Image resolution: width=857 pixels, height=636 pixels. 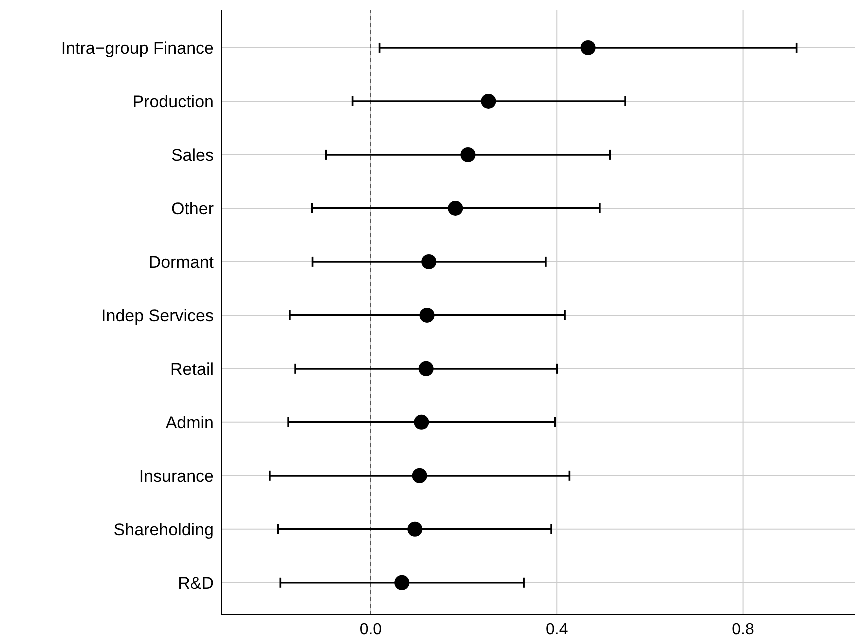 What do you see at coordinates (176, 476) in the screenshot?
I see `y-tick-label: Insurance` at bounding box center [176, 476].